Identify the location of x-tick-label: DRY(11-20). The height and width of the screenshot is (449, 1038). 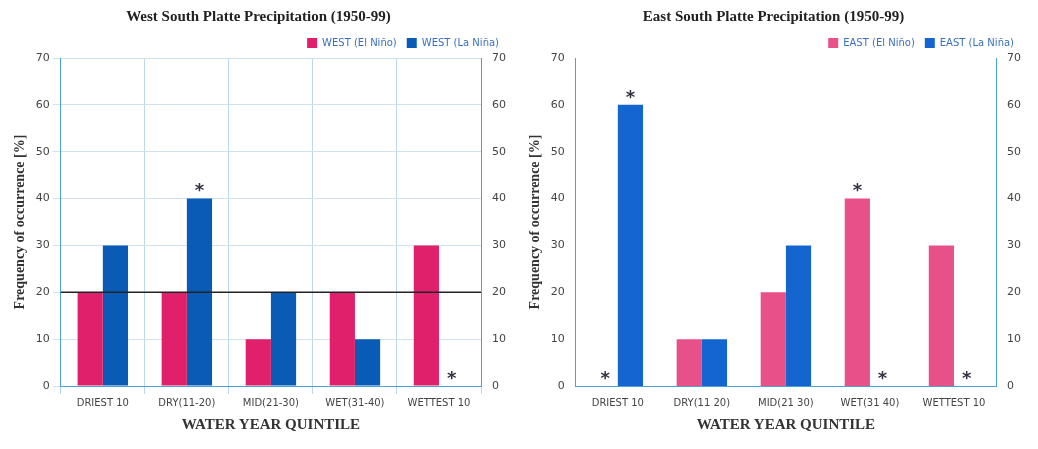
(187, 402).